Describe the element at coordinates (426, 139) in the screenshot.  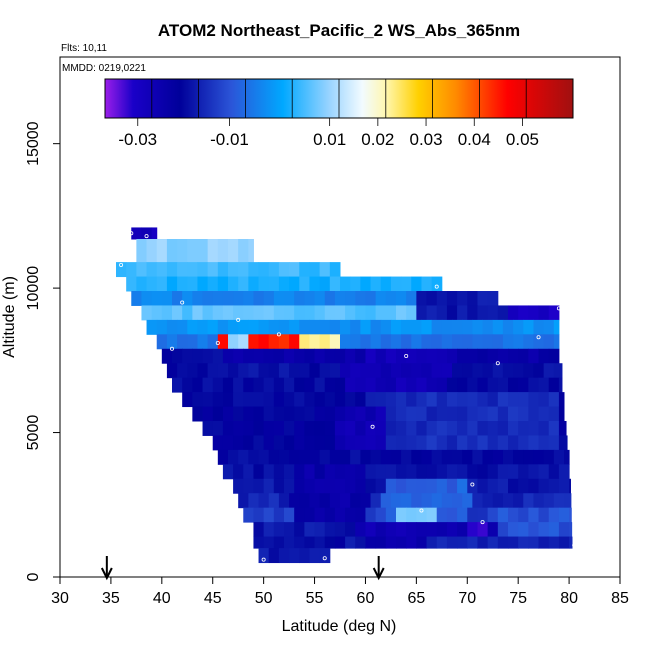
I see `colorbar-tick-label: 0.03` at that location.